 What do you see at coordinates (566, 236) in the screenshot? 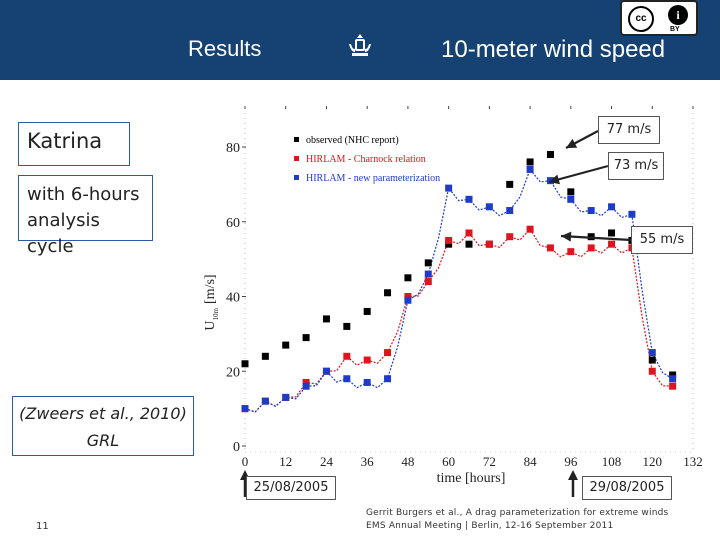
I see `arrow-55-head` at bounding box center [566, 236].